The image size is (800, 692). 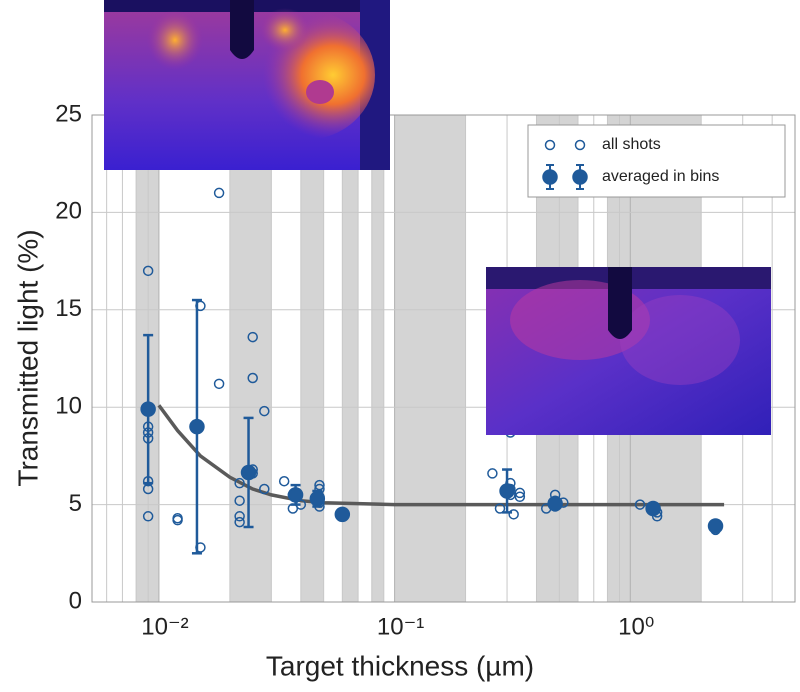 What do you see at coordinates (400, 626) in the screenshot?
I see `x-tick-label: 10⁻¹` at bounding box center [400, 626].